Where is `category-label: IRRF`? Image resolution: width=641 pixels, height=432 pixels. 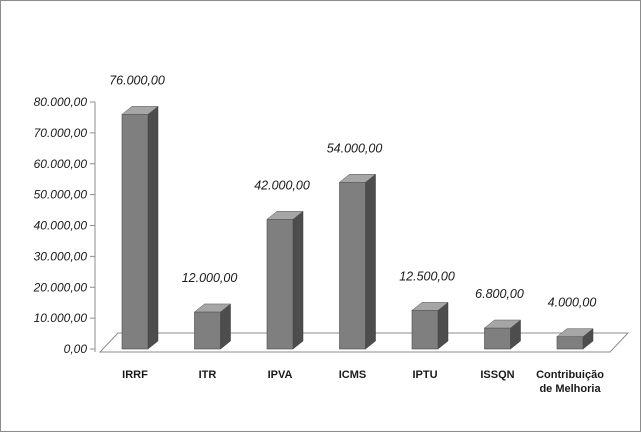 category-label: IRRF is located at coordinates (135, 375).